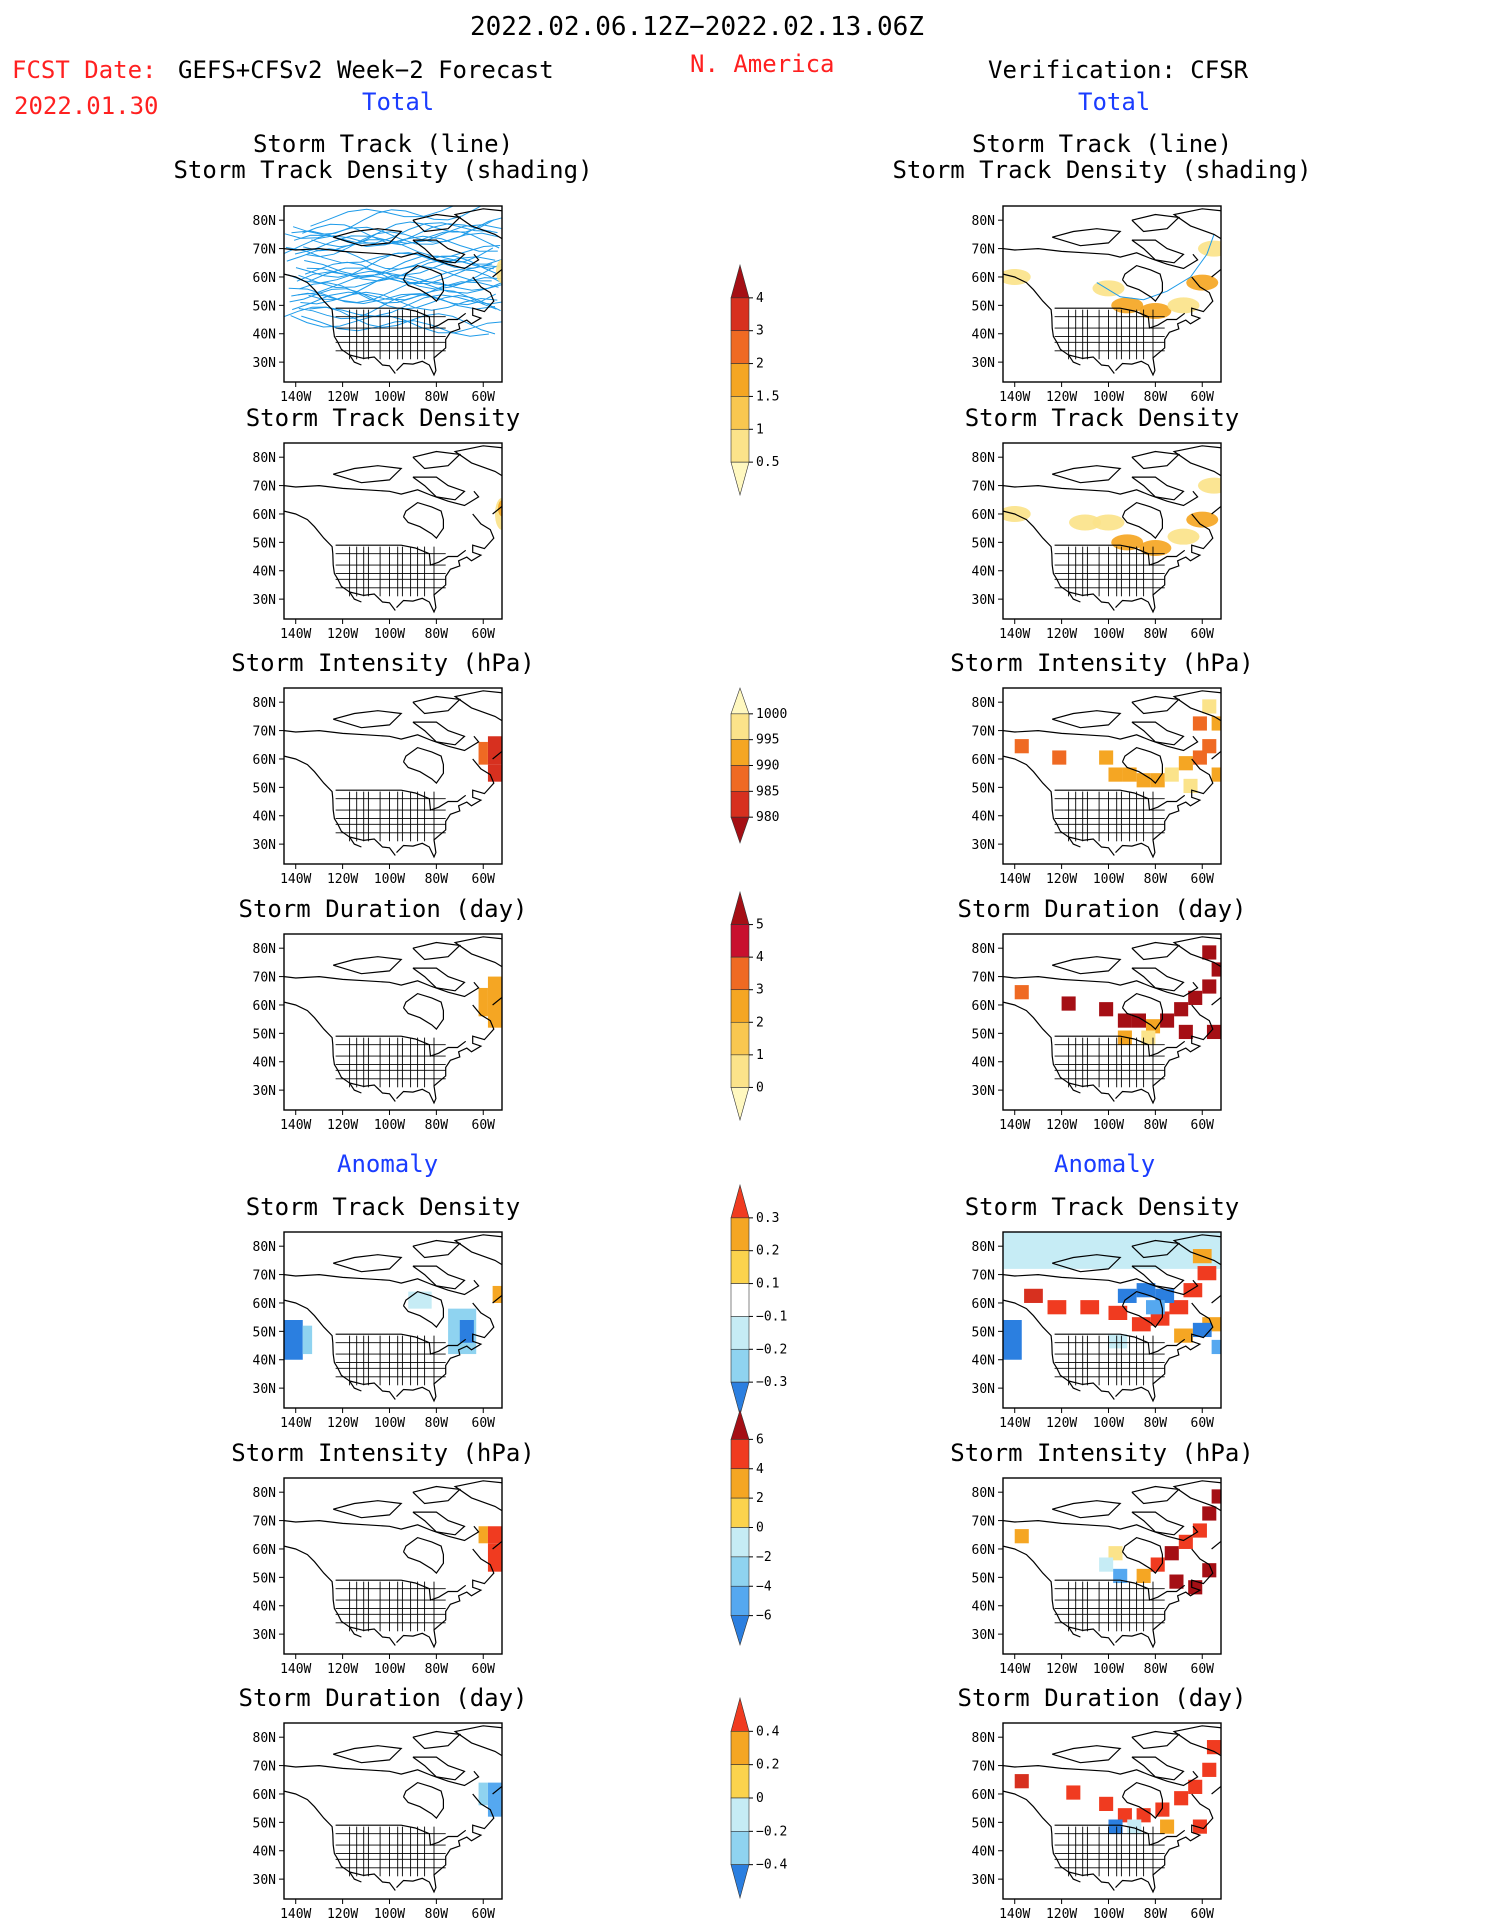  I want to click on map-panel-L-4: 80N 70N 60N 50N 40N 30N 140W 120W 100W 80W 60W, so click(378, 1331).